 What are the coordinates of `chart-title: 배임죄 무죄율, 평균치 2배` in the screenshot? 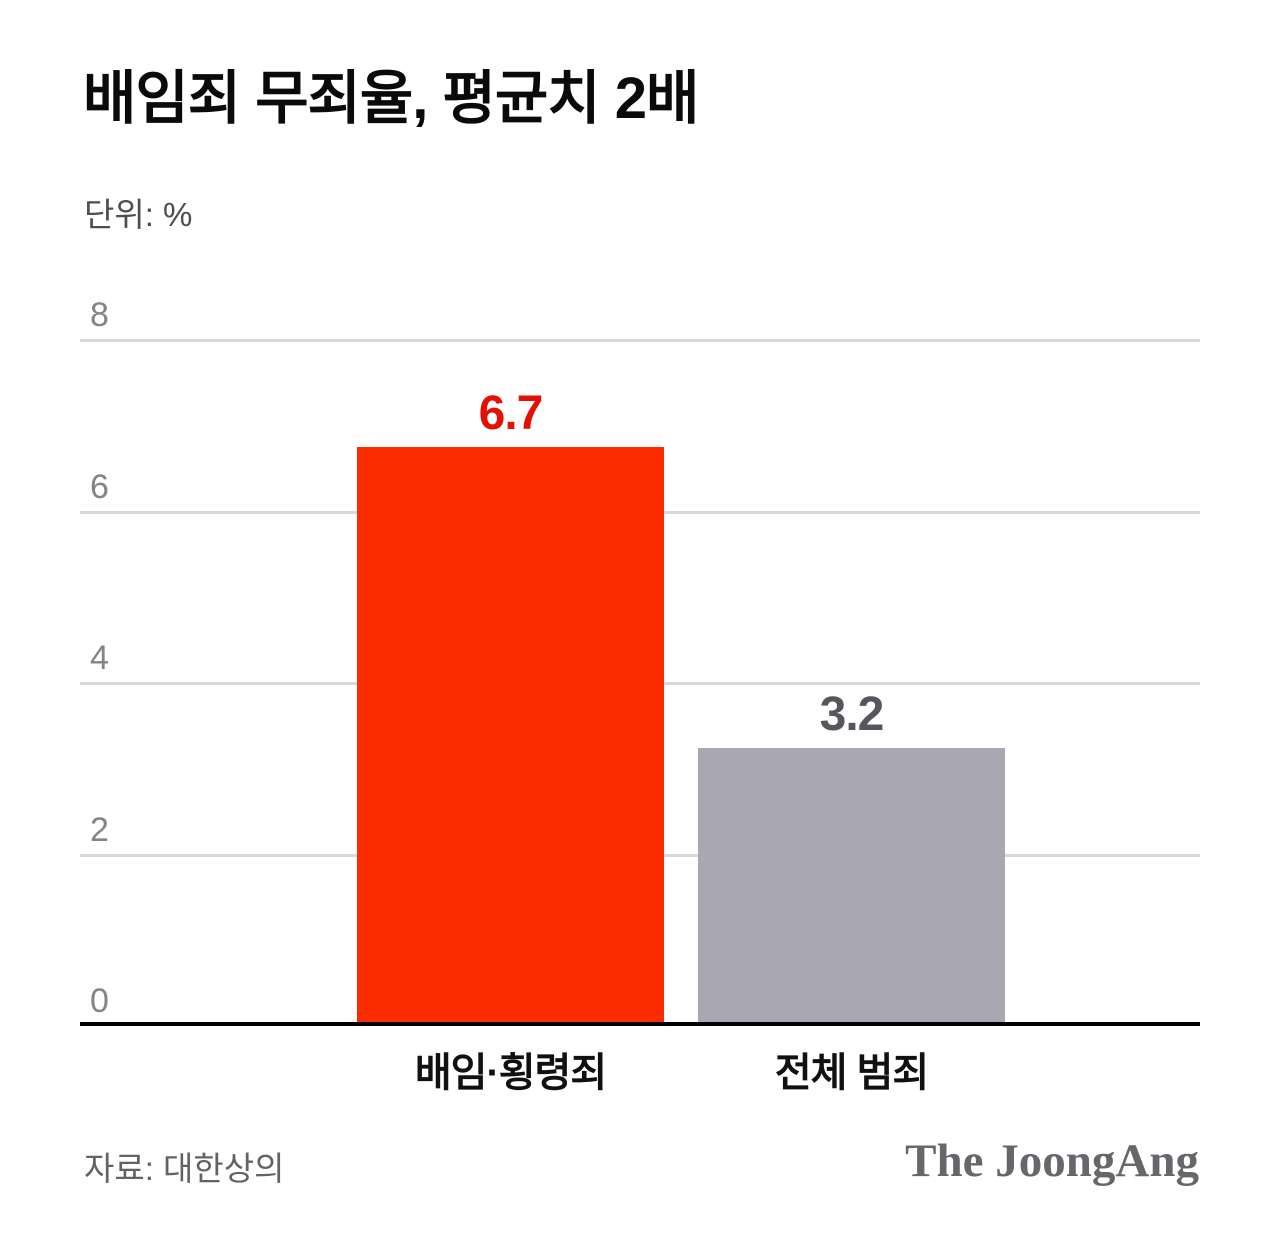 It's located at (391, 98).